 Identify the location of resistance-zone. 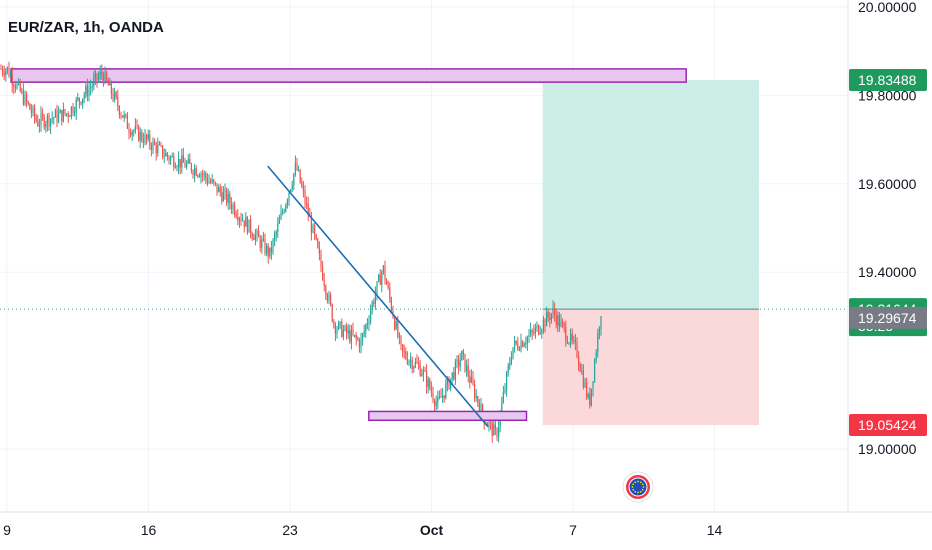
(348, 75).